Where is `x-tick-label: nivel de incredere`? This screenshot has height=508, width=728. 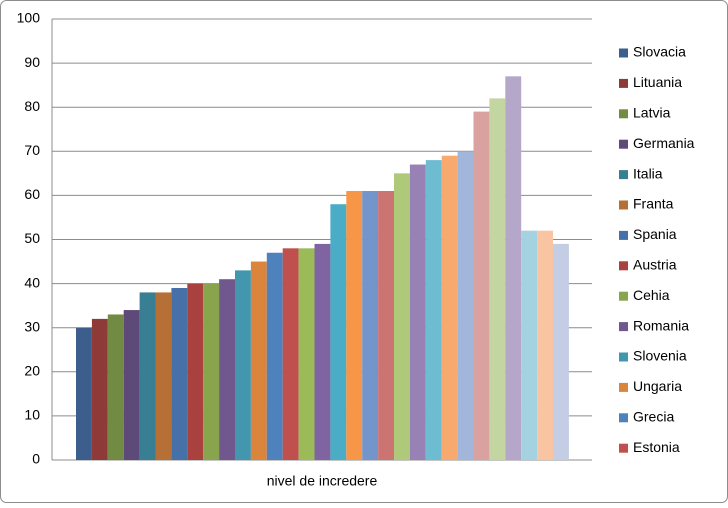 x-tick-label: nivel de incredere is located at coordinates (322, 481).